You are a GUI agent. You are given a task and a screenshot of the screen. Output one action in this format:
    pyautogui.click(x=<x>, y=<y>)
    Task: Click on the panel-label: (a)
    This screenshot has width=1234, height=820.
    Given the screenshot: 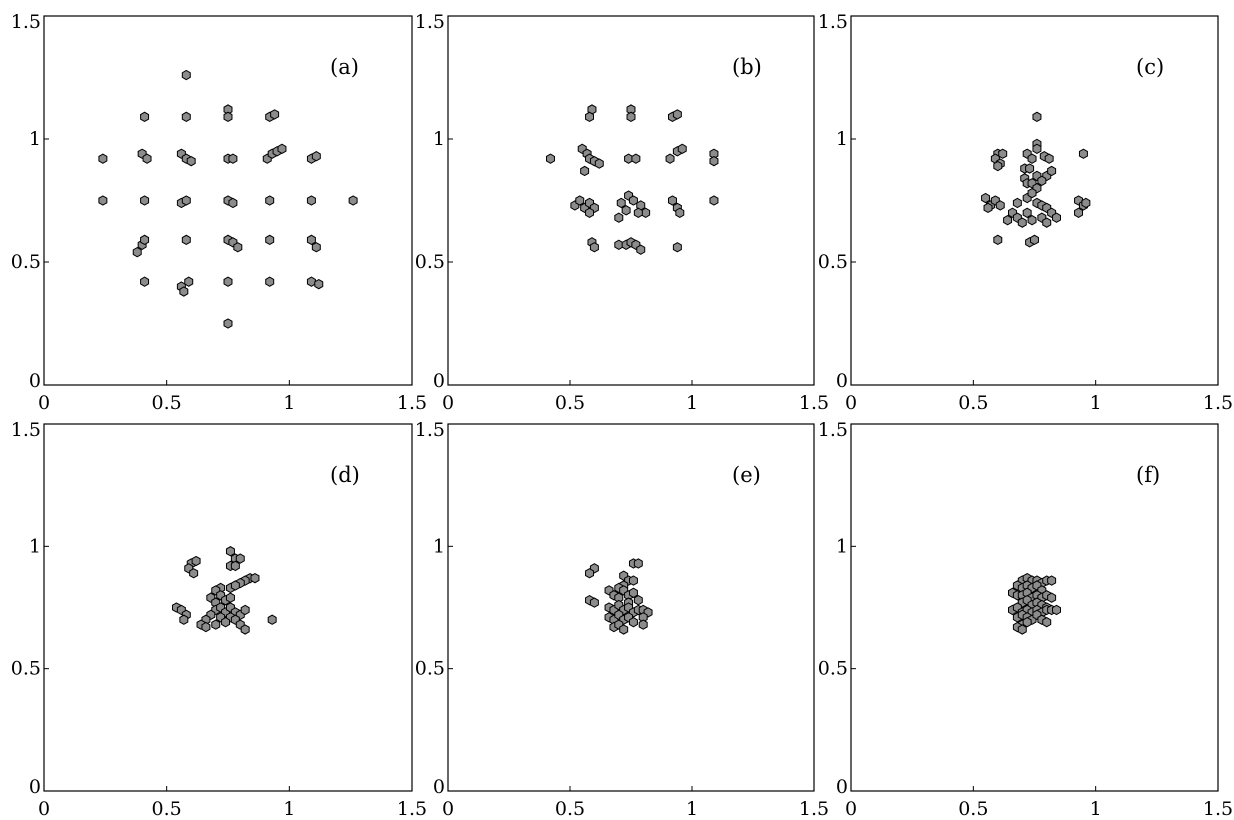 What is the action you would take?
    pyautogui.click(x=344, y=67)
    